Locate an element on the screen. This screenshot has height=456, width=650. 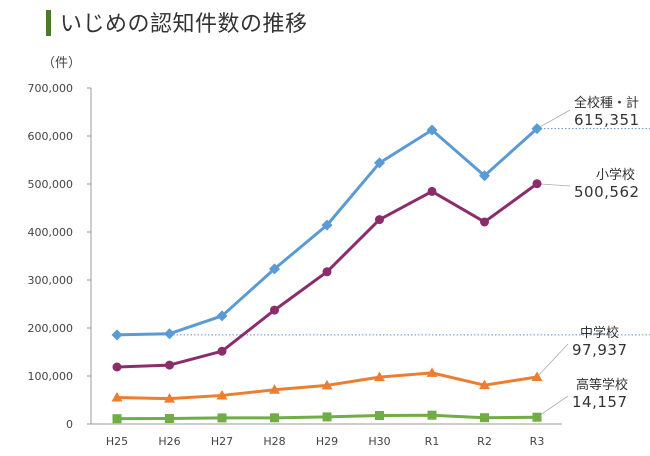
series-final-value-elementary: 500,562 is located at coordinates (607, 192).